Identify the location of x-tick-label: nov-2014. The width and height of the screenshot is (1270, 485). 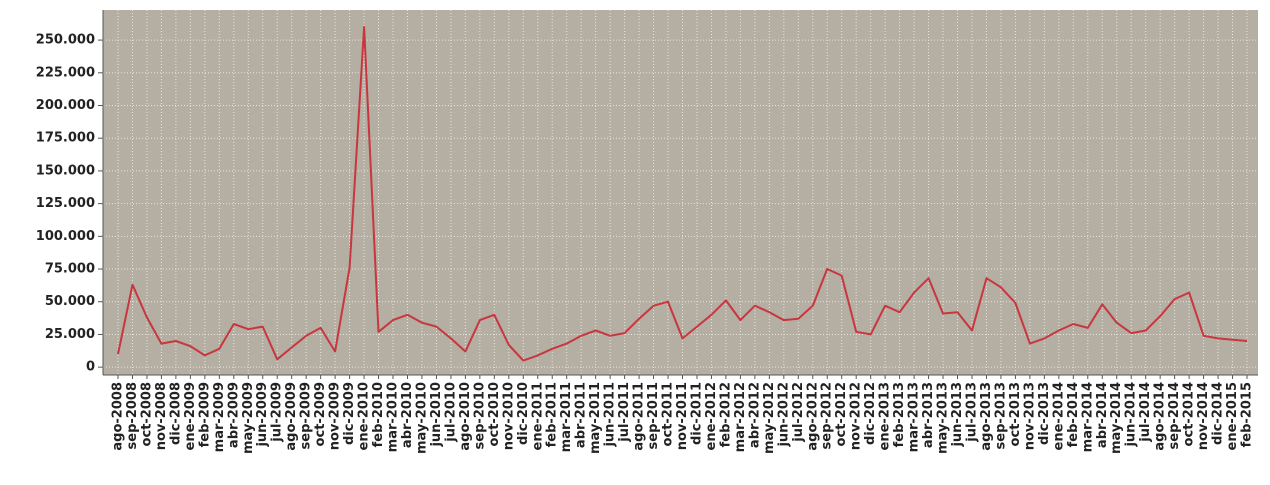
(1203, 416).